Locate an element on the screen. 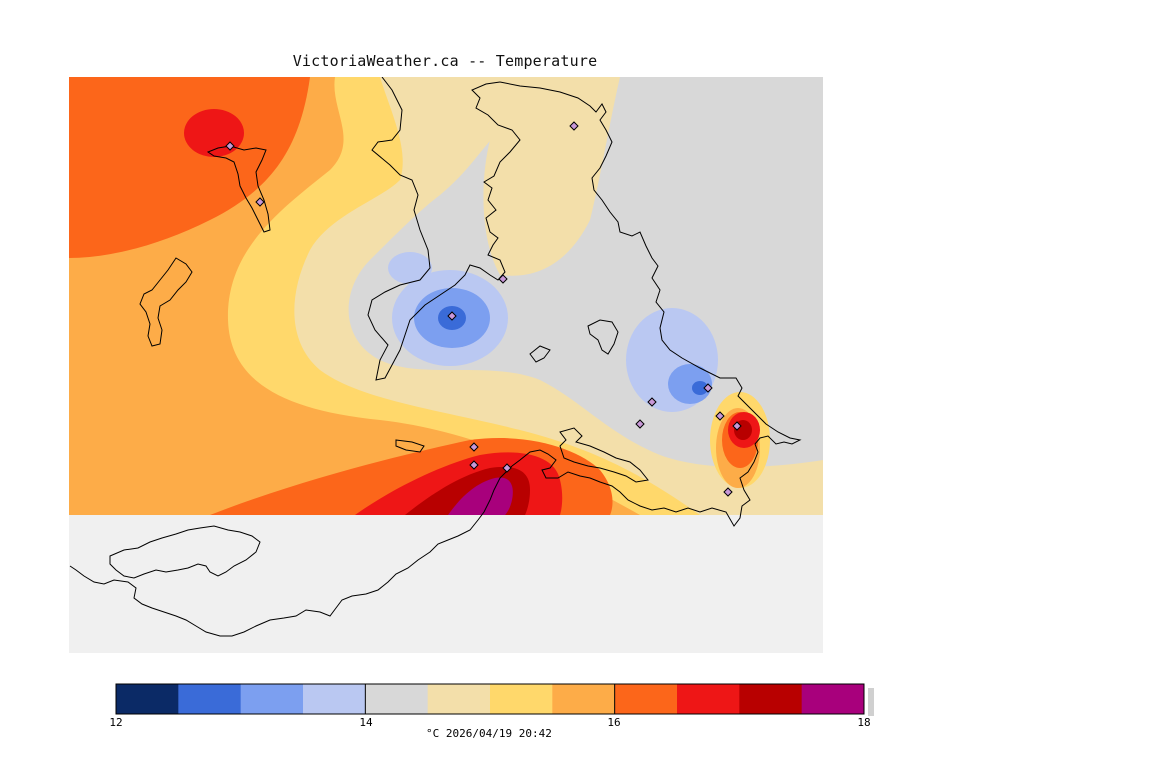 Image resolution: width=1152 pixels, height=768 pixels. colorbar is located at coordinates (490, 699).